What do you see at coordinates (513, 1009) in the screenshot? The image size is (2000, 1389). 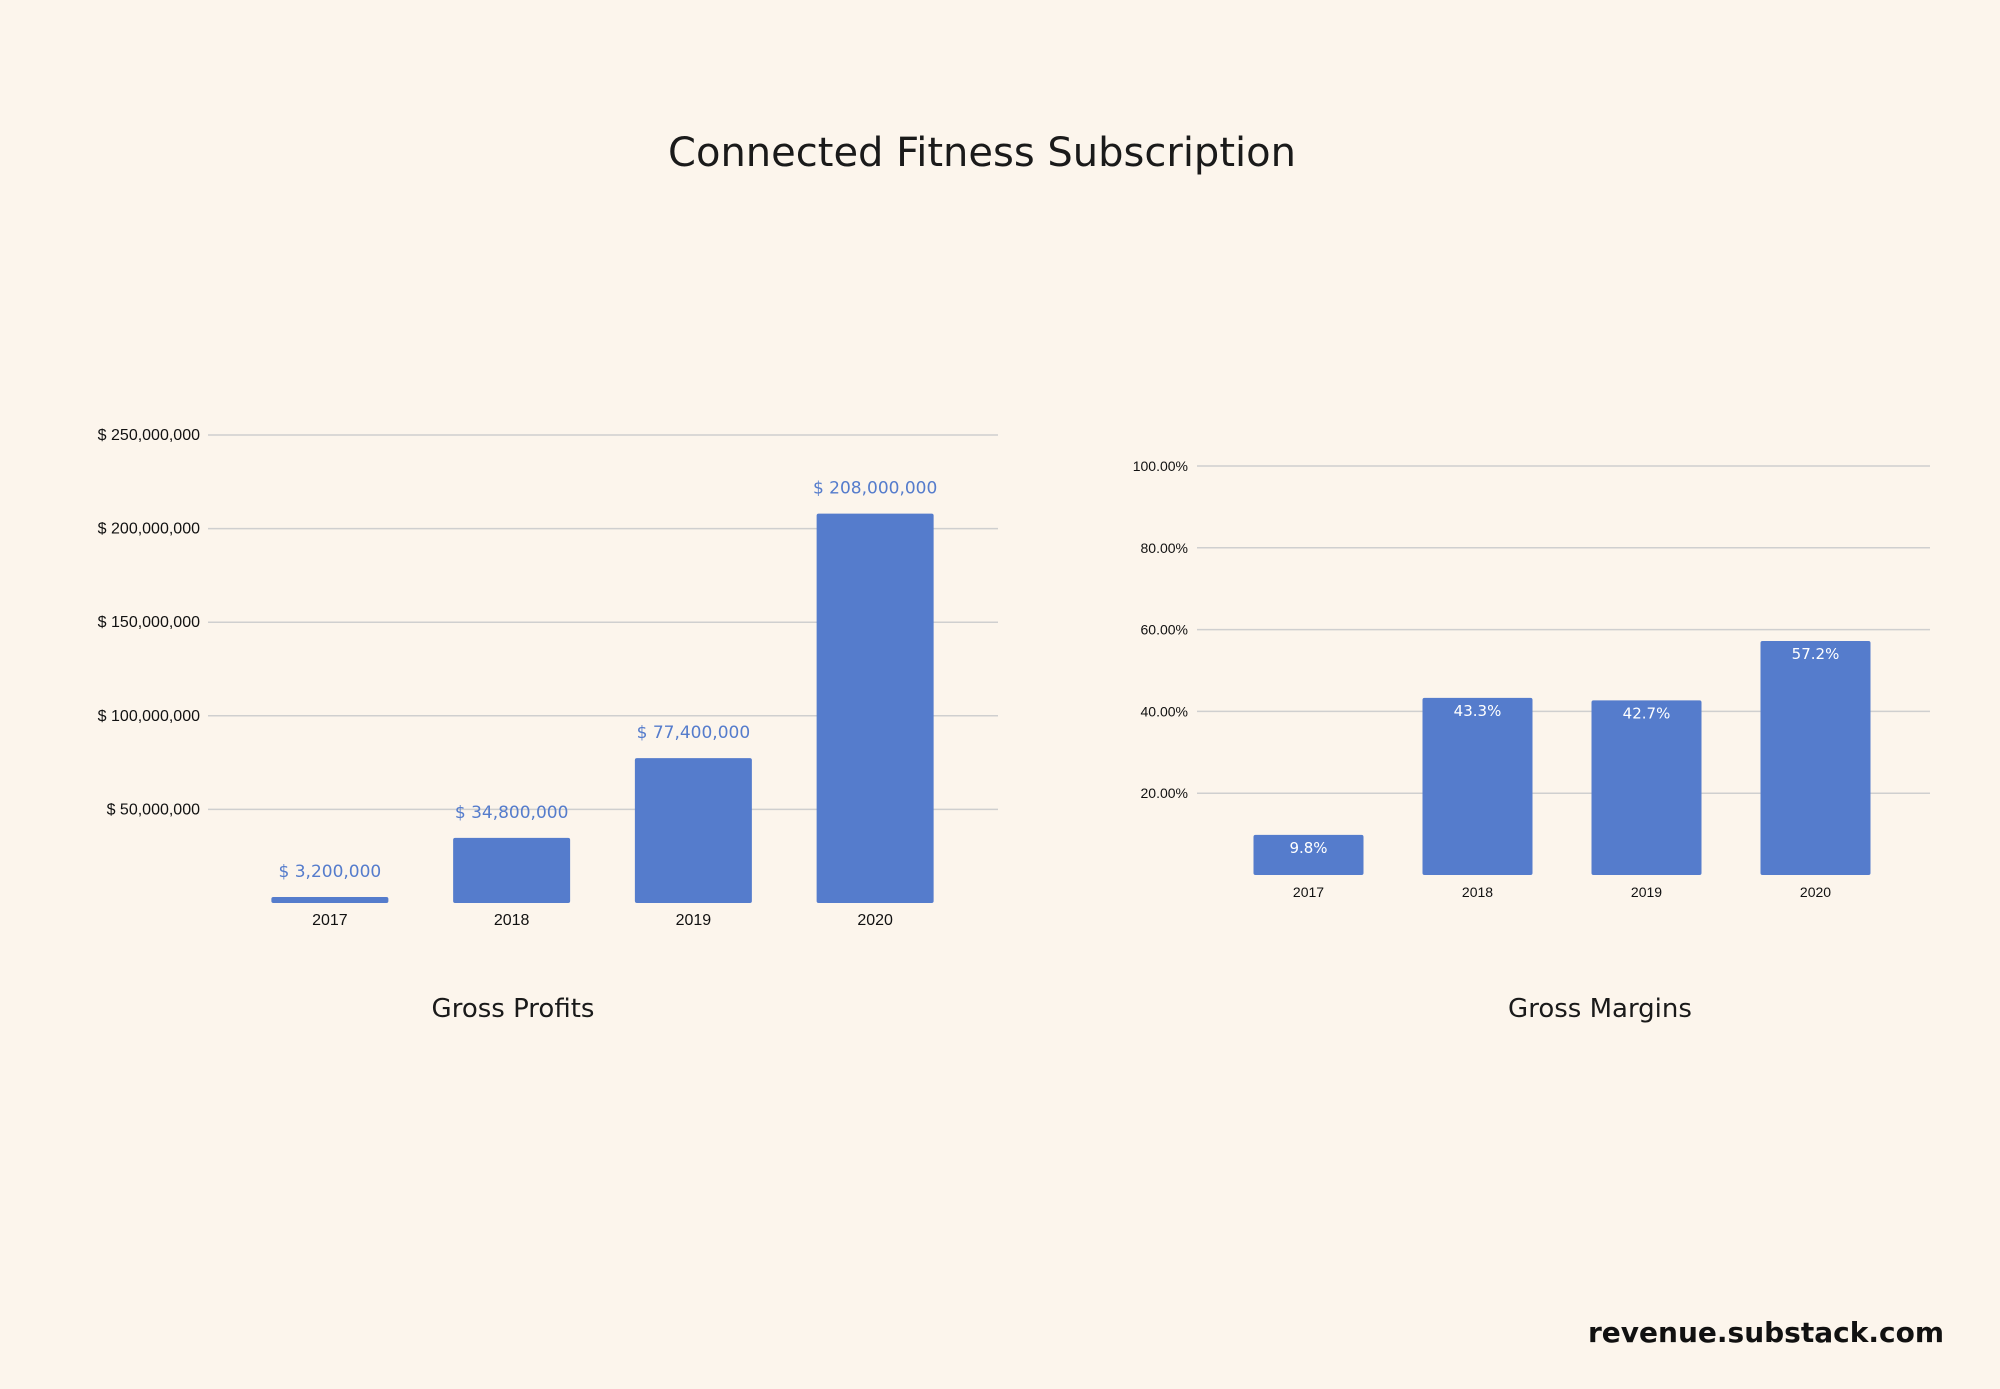 I see `gross-profits-caption: Gross Profits` at bounding box center [513, 1009].